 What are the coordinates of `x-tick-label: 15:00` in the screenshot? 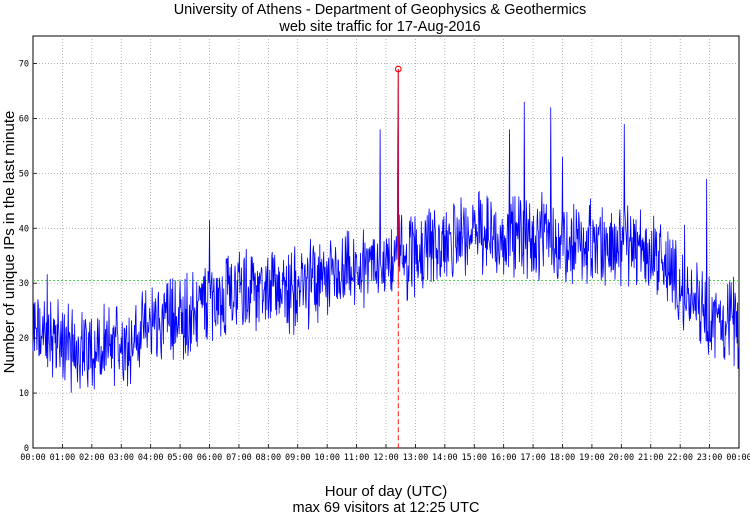 It's located at (474, 458).